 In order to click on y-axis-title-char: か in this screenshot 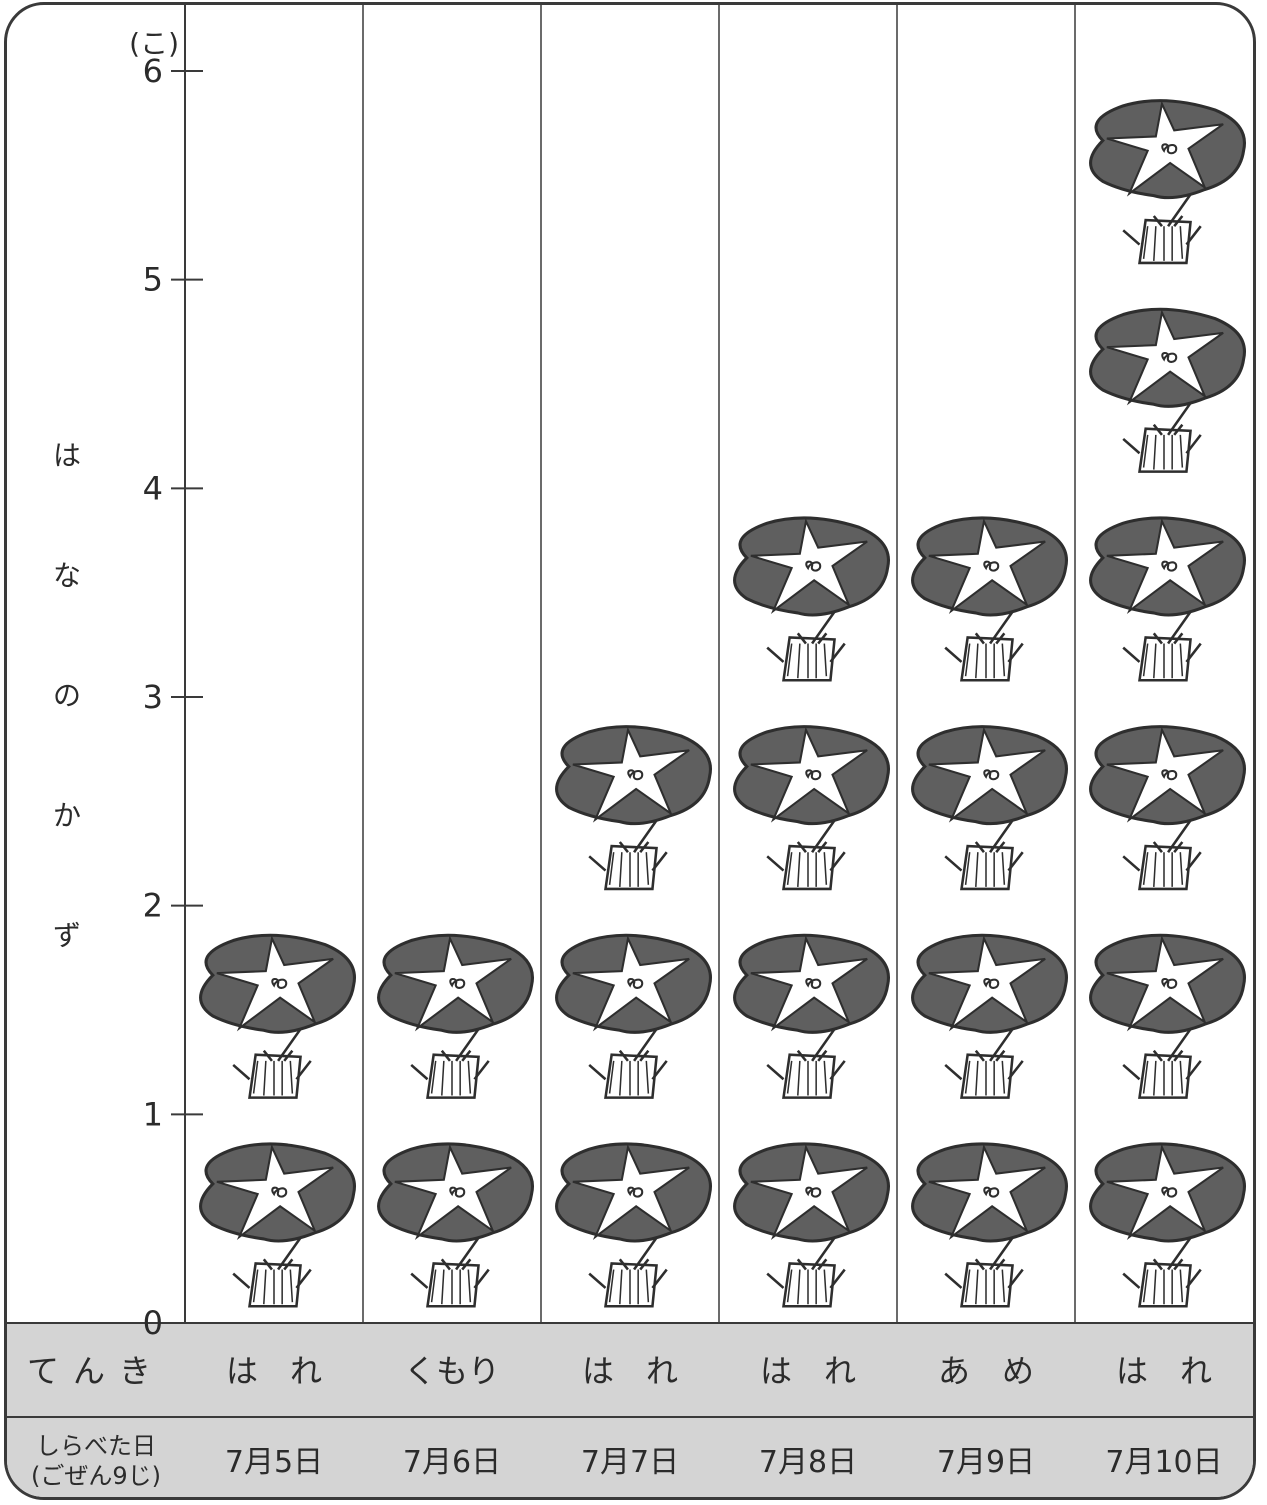, I will do `click(67, 815)`.